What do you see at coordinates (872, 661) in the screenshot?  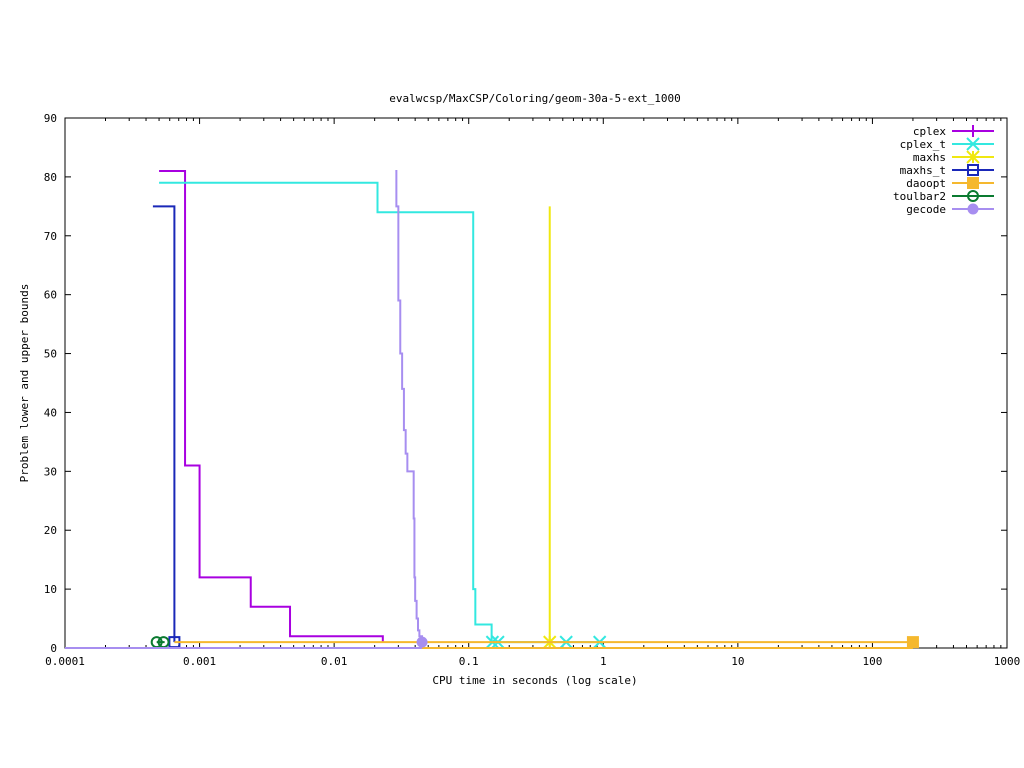 I see `x-tick-label: 100` at bounding box center [872, 661].